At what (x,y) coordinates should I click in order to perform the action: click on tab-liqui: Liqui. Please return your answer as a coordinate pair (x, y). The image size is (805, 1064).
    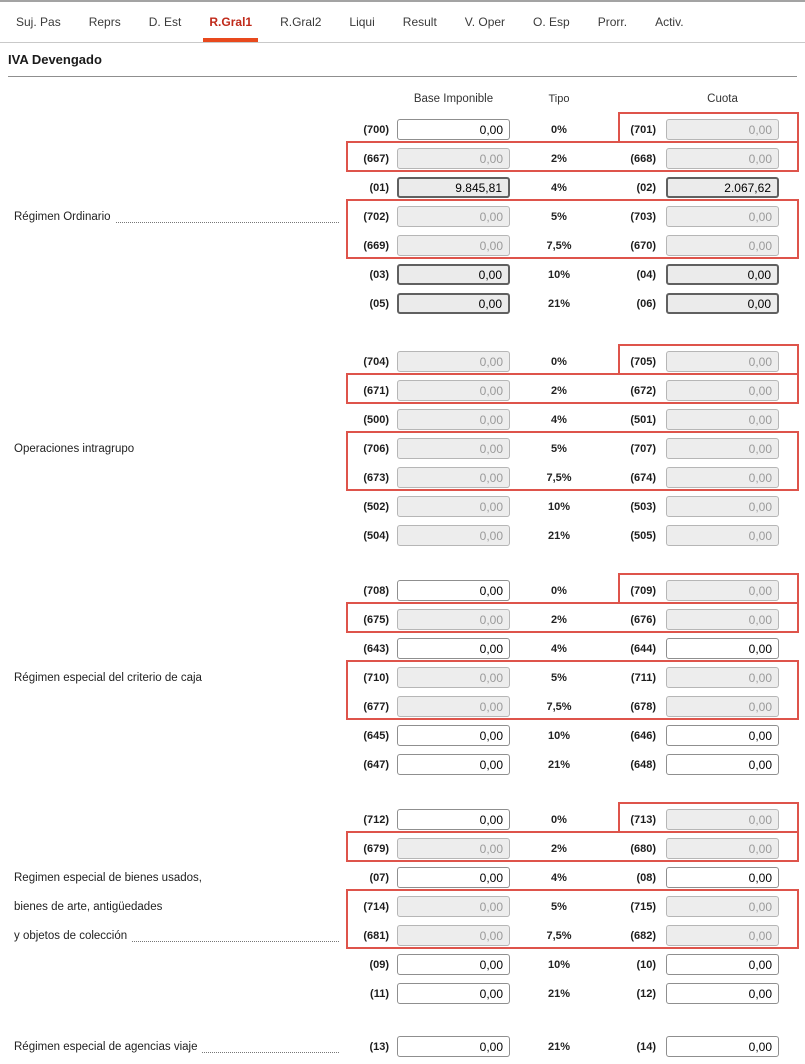
    Looking at the image, I should click on (361, 22).